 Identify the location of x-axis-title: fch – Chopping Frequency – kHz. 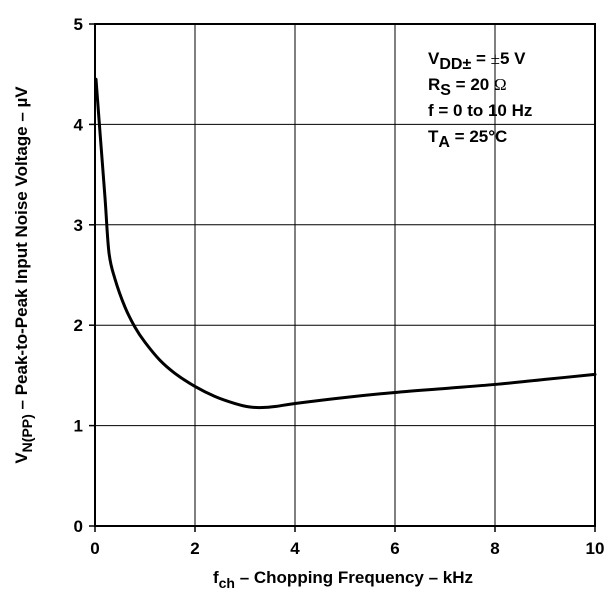
(343, 579).